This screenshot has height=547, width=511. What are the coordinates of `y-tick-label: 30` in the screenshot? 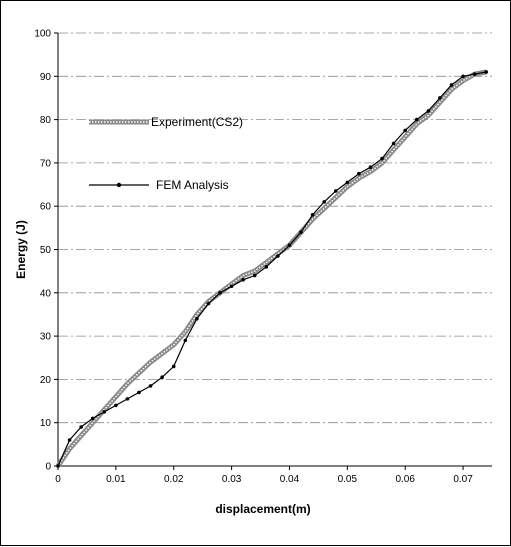 It's located at (46, 337).